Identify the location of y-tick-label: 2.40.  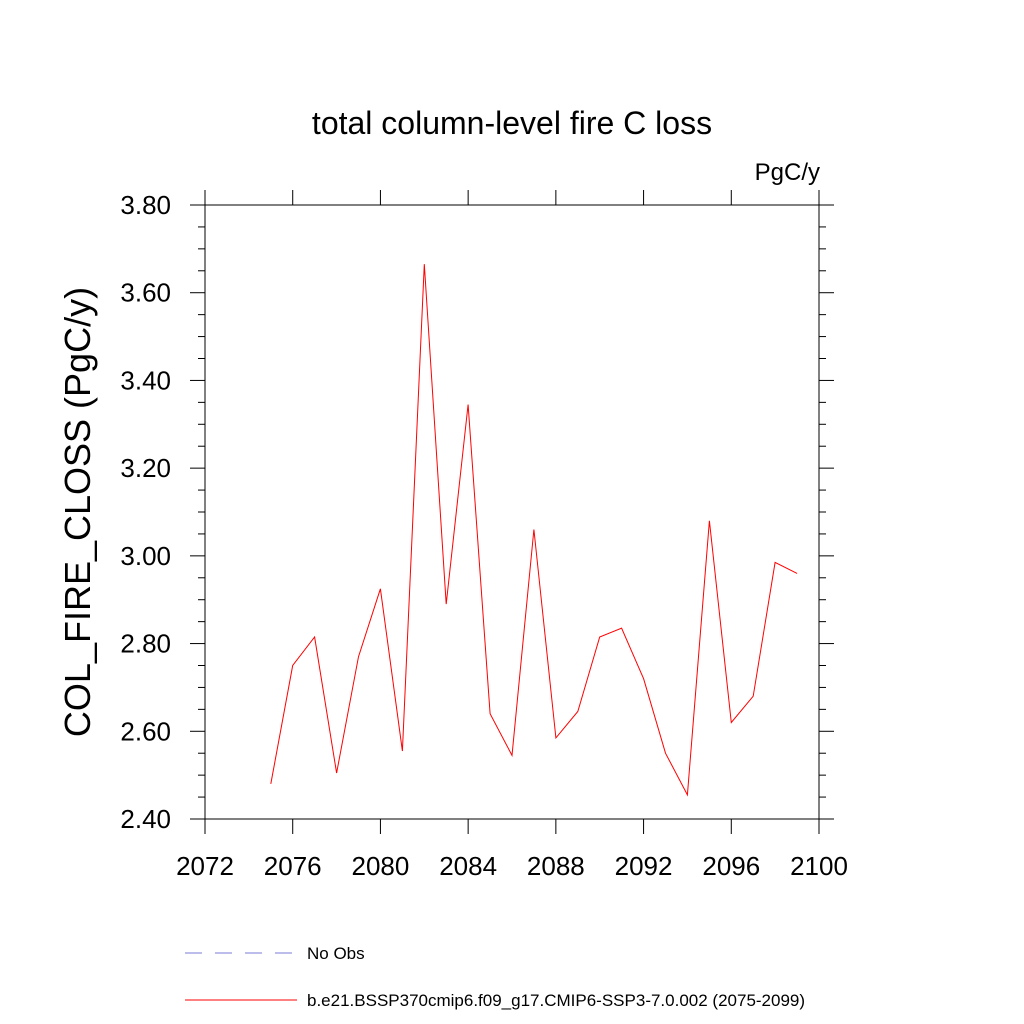
(145, 819).